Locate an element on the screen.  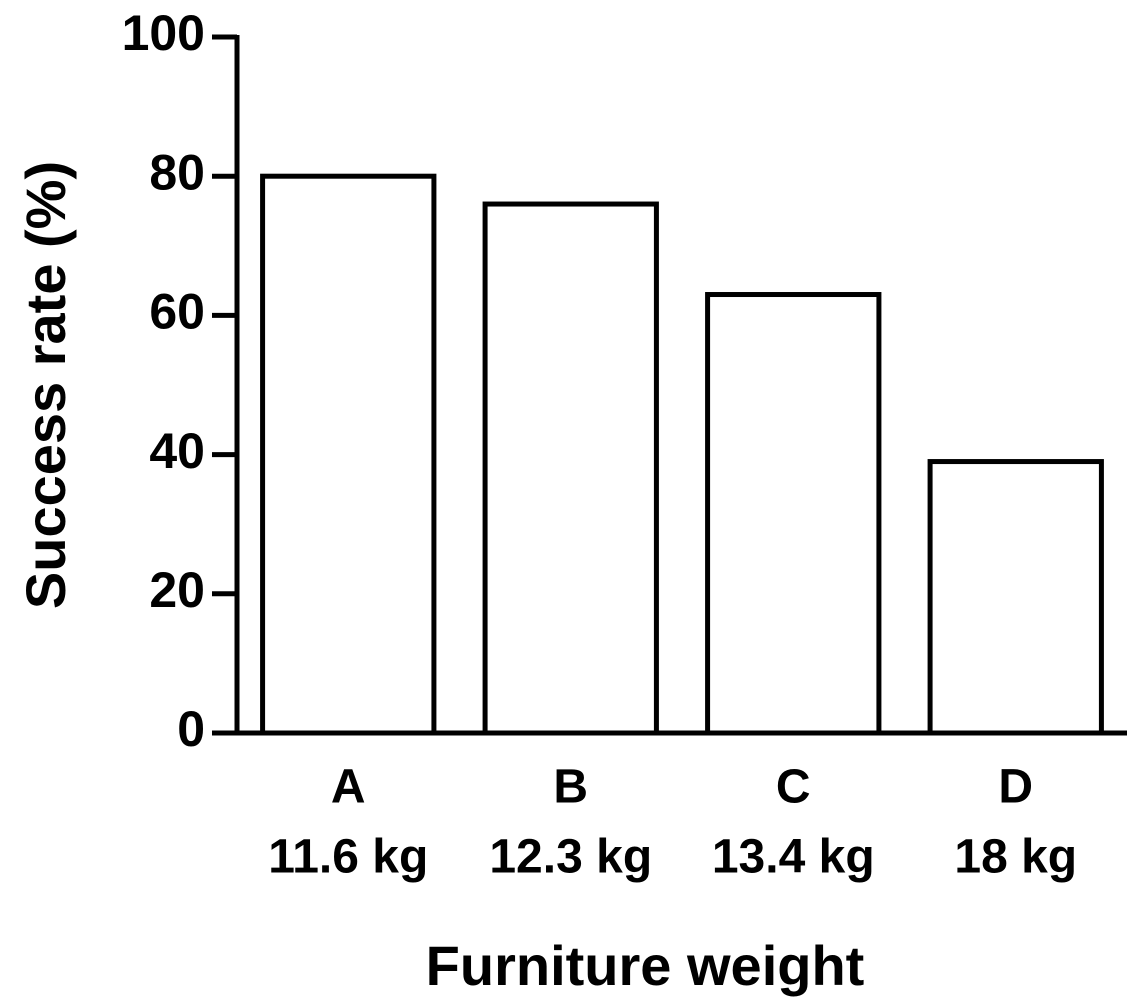
y-tick-label: 20 is located at coordinates (177, 590).